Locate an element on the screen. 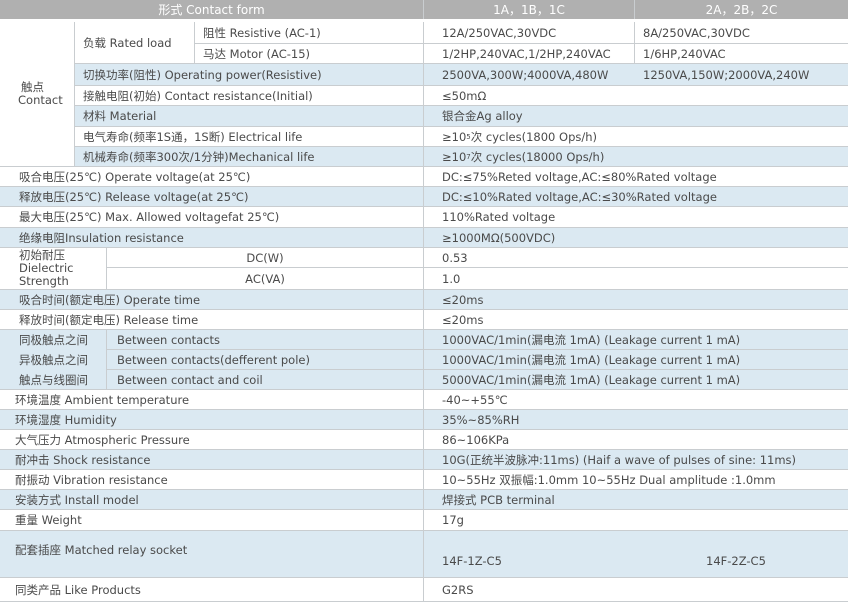 This screenshot has height=604, width=848. header-col-1: 1A，1B，1C is located at coordinates (529, 9).